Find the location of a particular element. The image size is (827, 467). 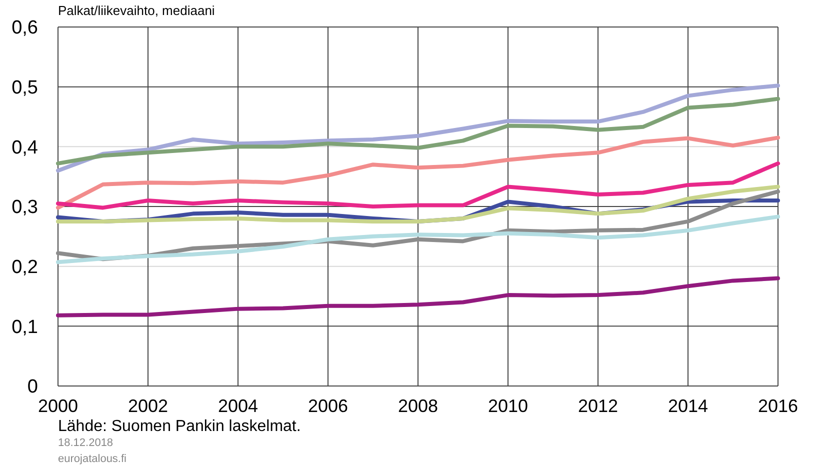

x-tick-label: 2004 is located at coordinates (238, 406).